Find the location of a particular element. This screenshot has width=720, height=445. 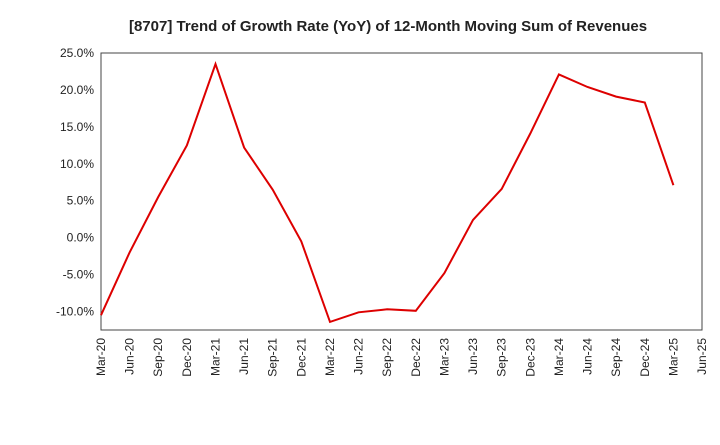

x-tick-label: Mar-21 is located at coordinates (215, 357).